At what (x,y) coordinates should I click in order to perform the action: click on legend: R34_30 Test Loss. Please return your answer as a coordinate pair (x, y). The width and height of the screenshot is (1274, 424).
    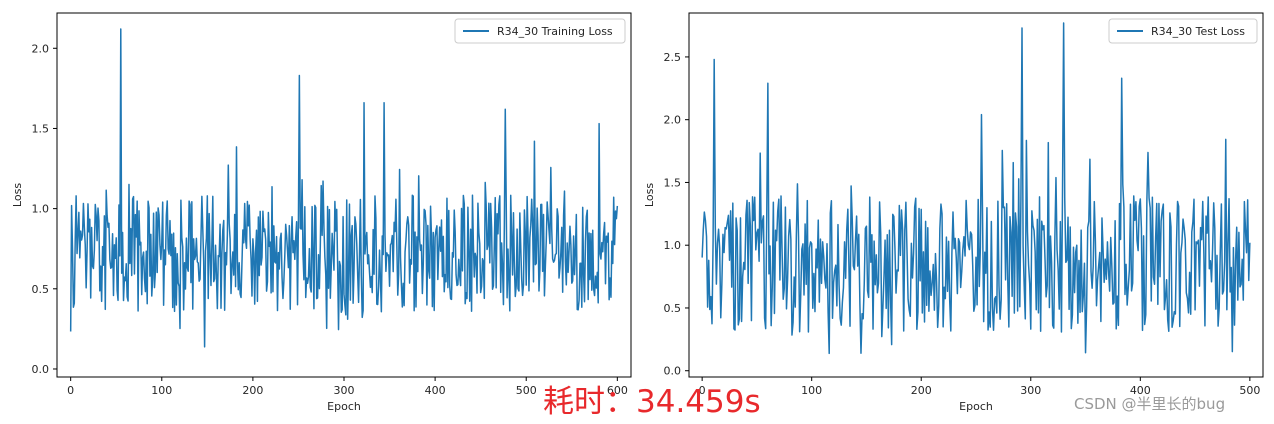
    Looking at the image, I should click on (1183, 31).